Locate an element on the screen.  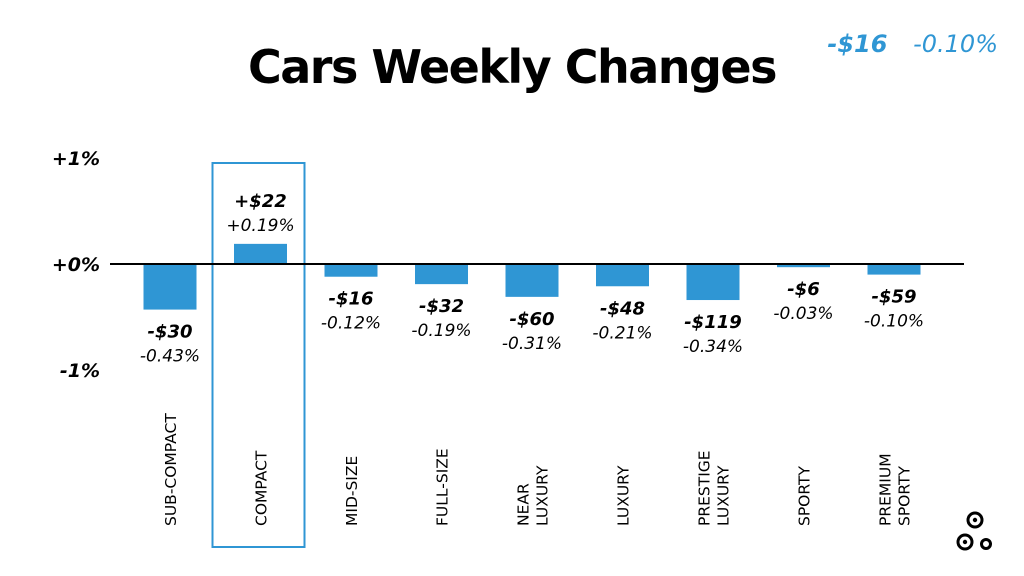
data-label-percent: -0.10% is located at coordinates (894, 322).